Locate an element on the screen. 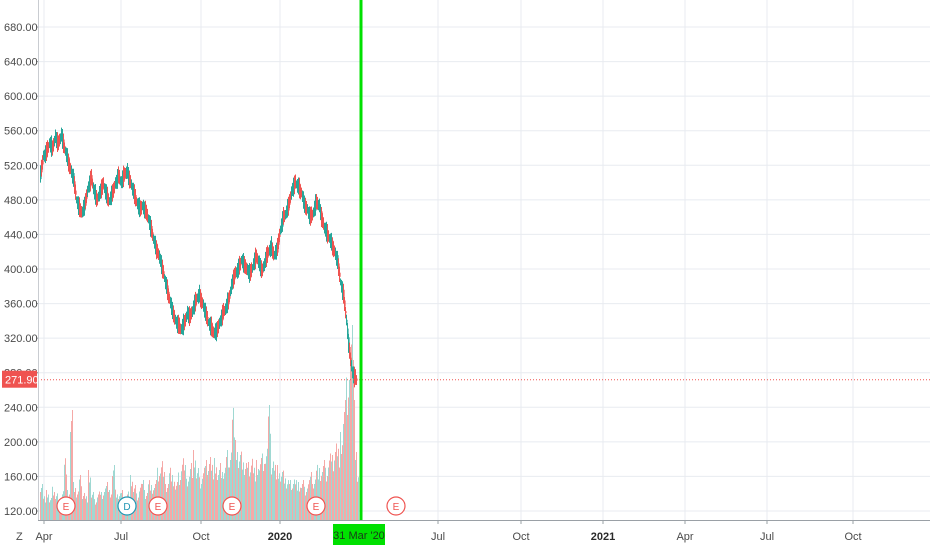  x-tick-label: Oct is located at coordinates (852, 537).